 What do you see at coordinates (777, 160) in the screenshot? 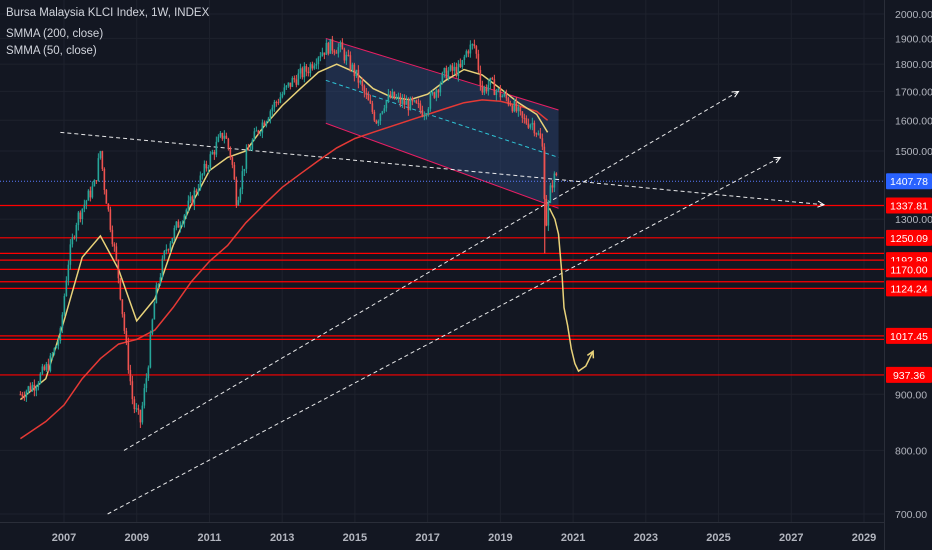
I see `trendline-arrow` at bounding box center [777, 160].